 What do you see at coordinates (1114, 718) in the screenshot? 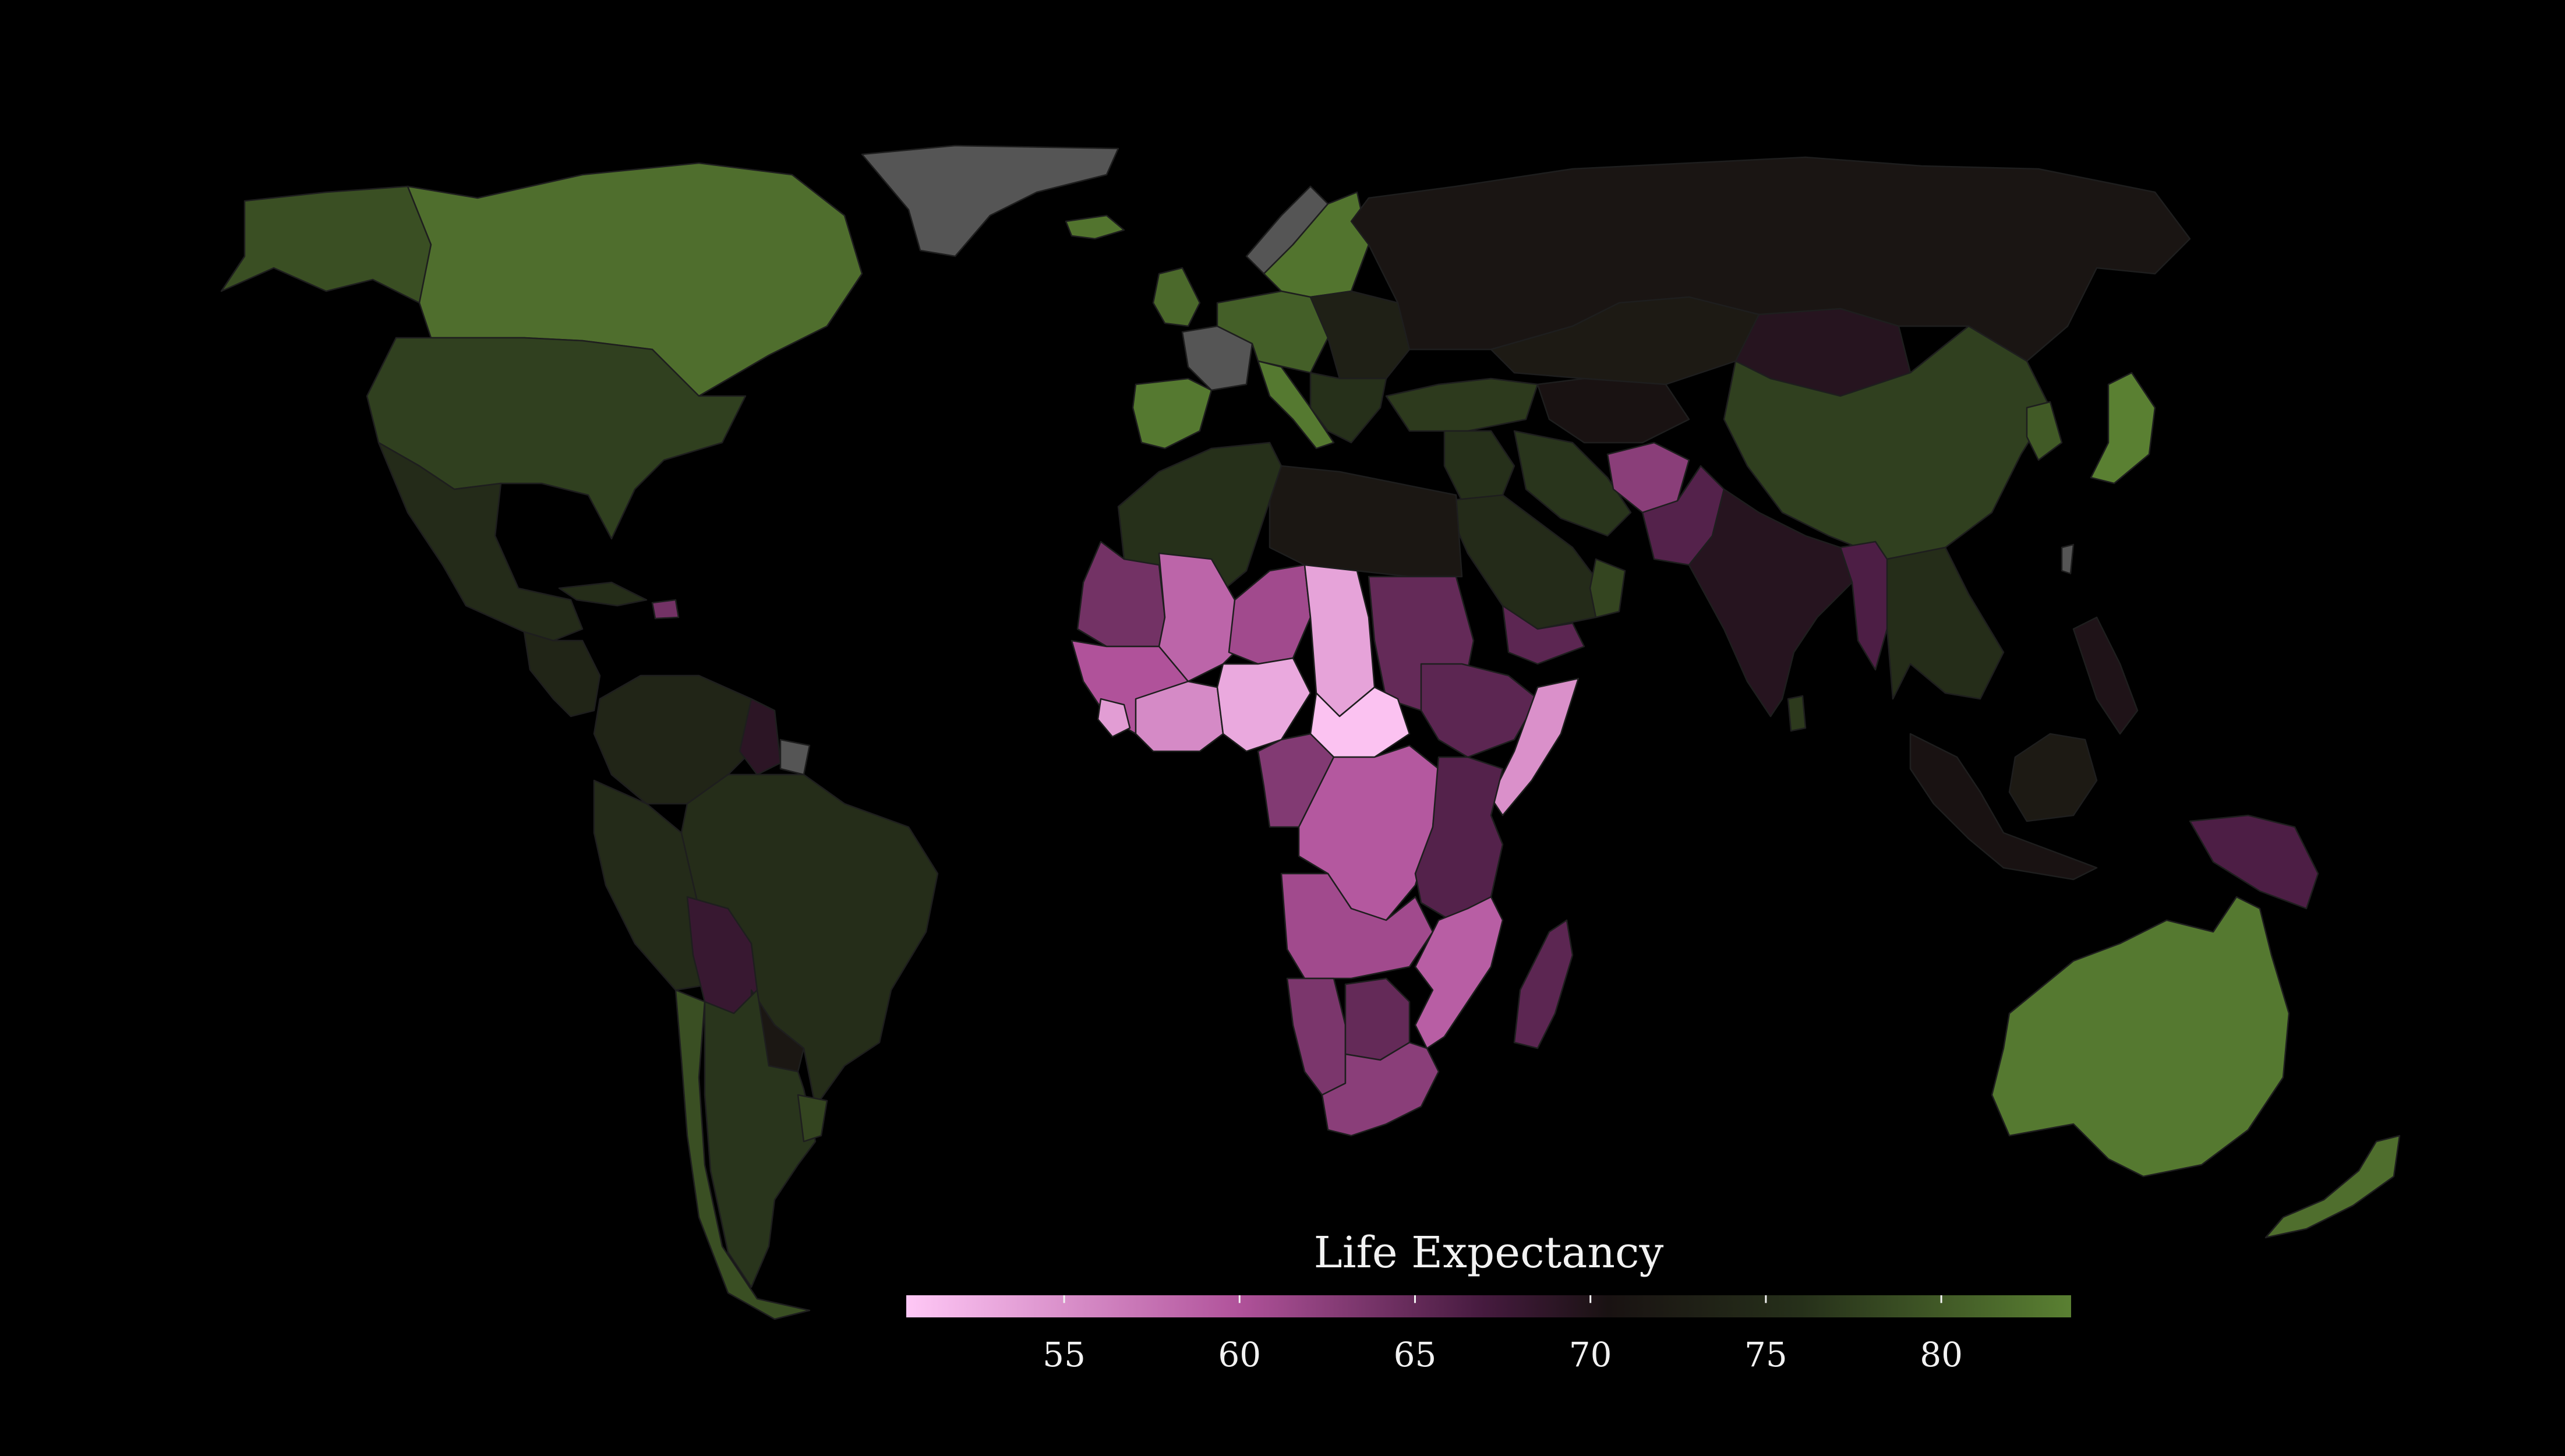
I see `sierra-leone` at bounding box center [1114, 718].